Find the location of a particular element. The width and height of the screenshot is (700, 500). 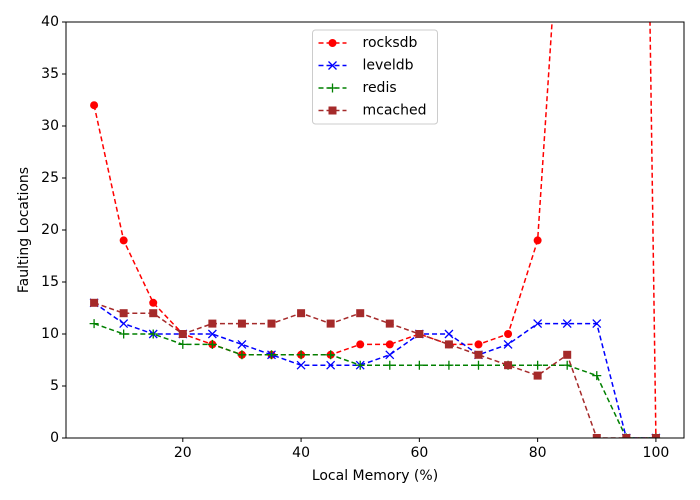

x-tick-label: 100 is located at coordinates (656, 453).